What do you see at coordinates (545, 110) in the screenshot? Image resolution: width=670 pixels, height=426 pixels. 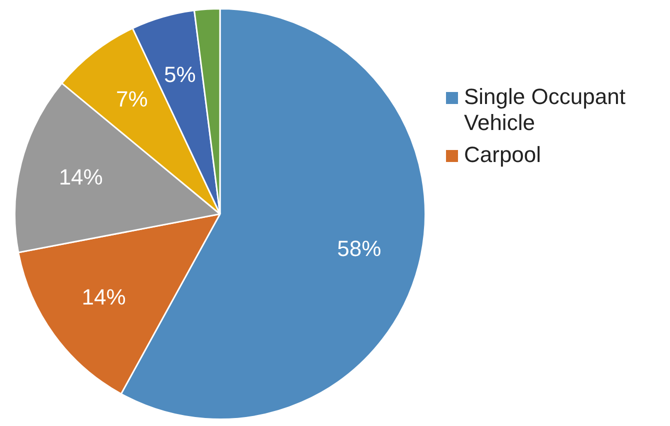 I see `legend-label: Single Occupant Vehicle` at bounding box center [545, 110].